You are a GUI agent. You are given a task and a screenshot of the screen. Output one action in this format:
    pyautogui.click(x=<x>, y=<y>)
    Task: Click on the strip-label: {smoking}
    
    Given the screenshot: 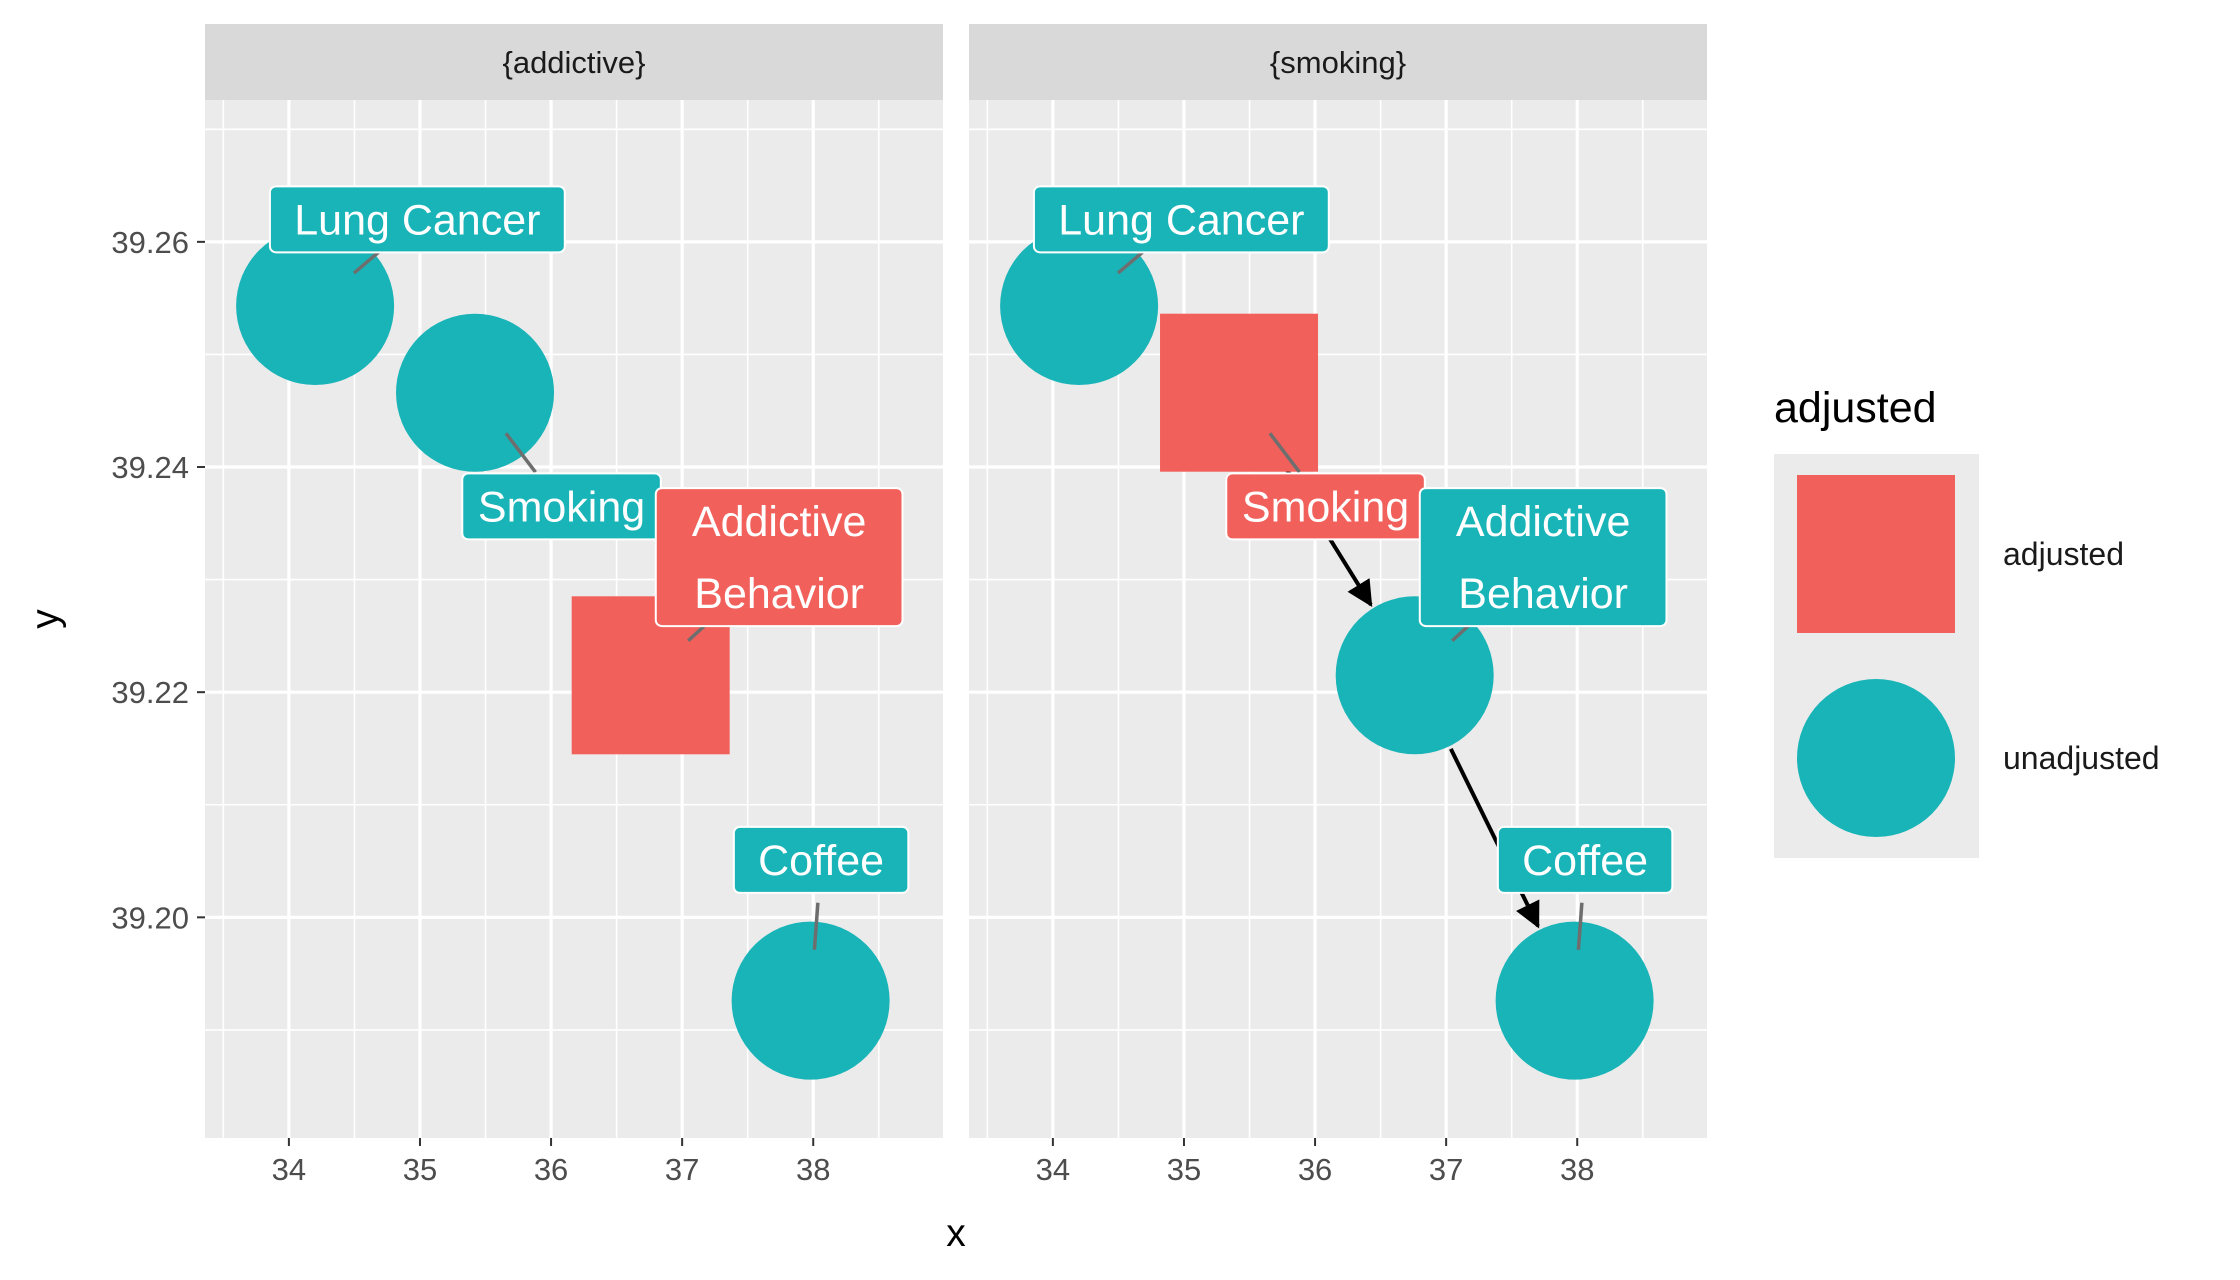 What is the action you would take?
    pyautogui.click(x=1338, y=62)
    